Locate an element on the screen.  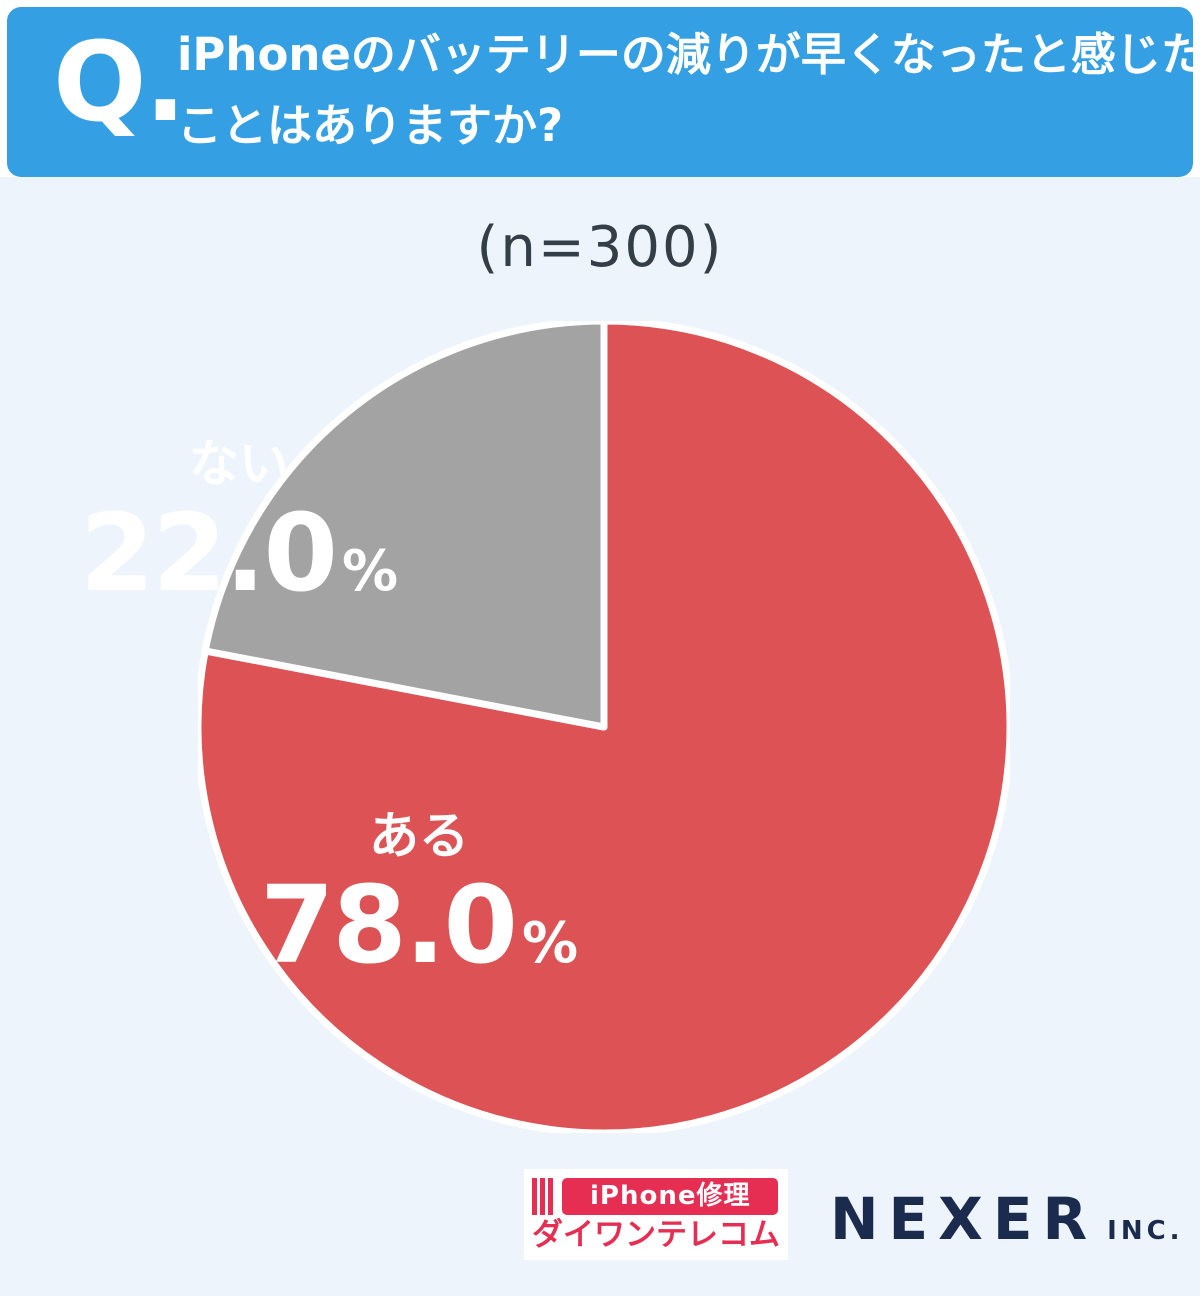
daiwan-bars-icon is located at coordinates (544, 1196).